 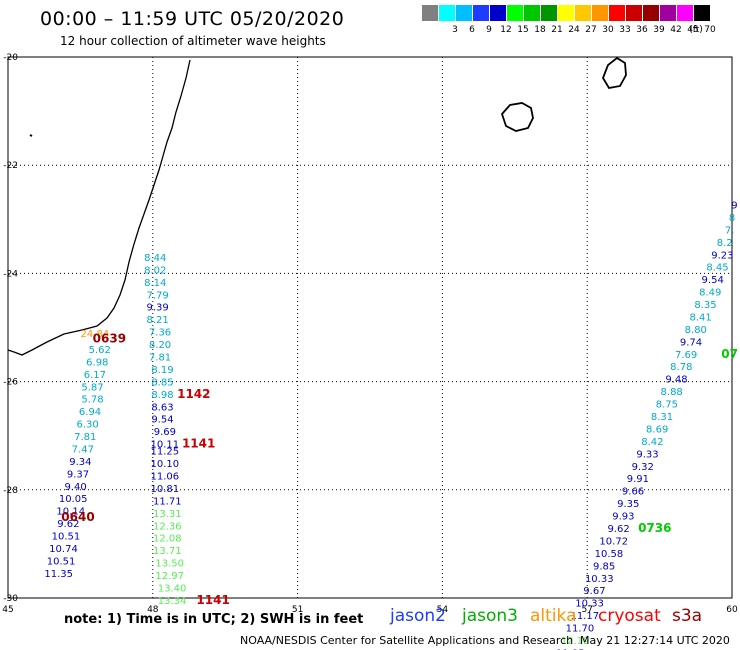 I want to click on wave-height-label: 11.71, so click(x=167, y=501).